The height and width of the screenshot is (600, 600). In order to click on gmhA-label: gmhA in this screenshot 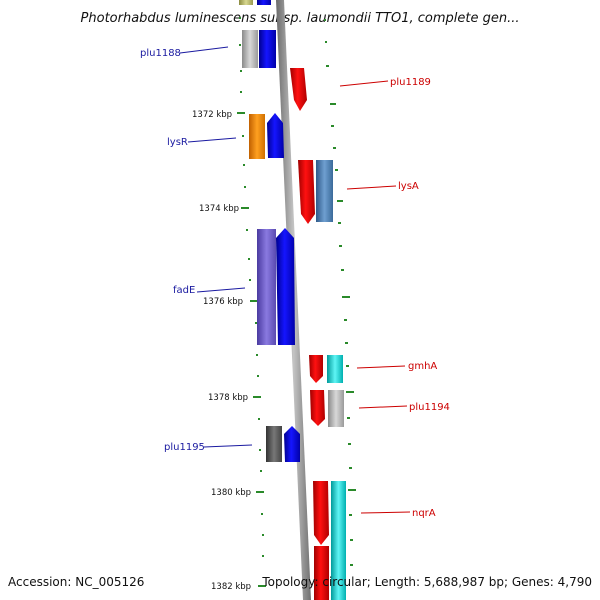, I will do `click(422, 366)`.